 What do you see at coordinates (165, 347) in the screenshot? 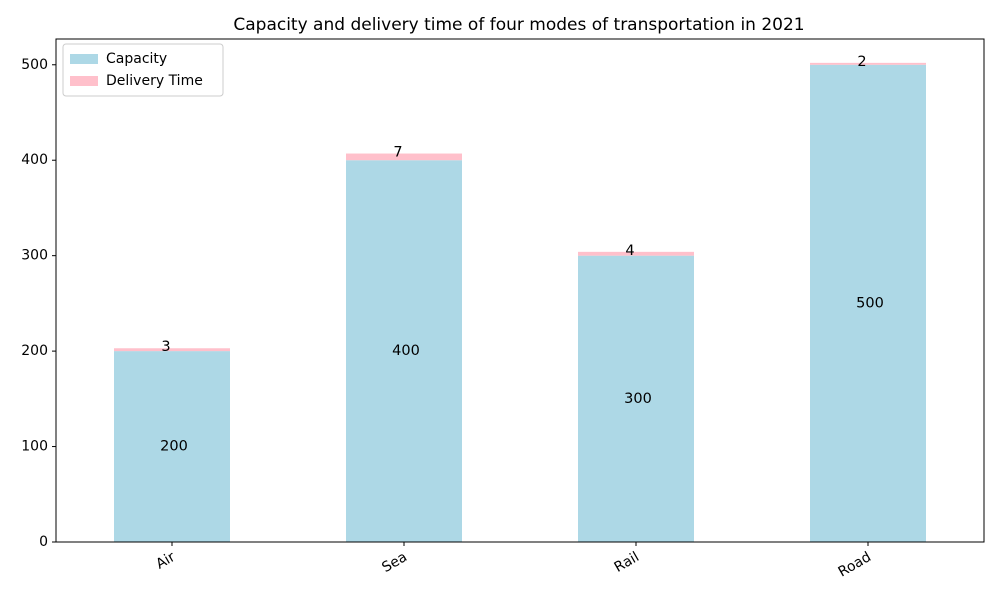
I see `data-label-delivery-time-air: 3` at bounding box center [165, 347].